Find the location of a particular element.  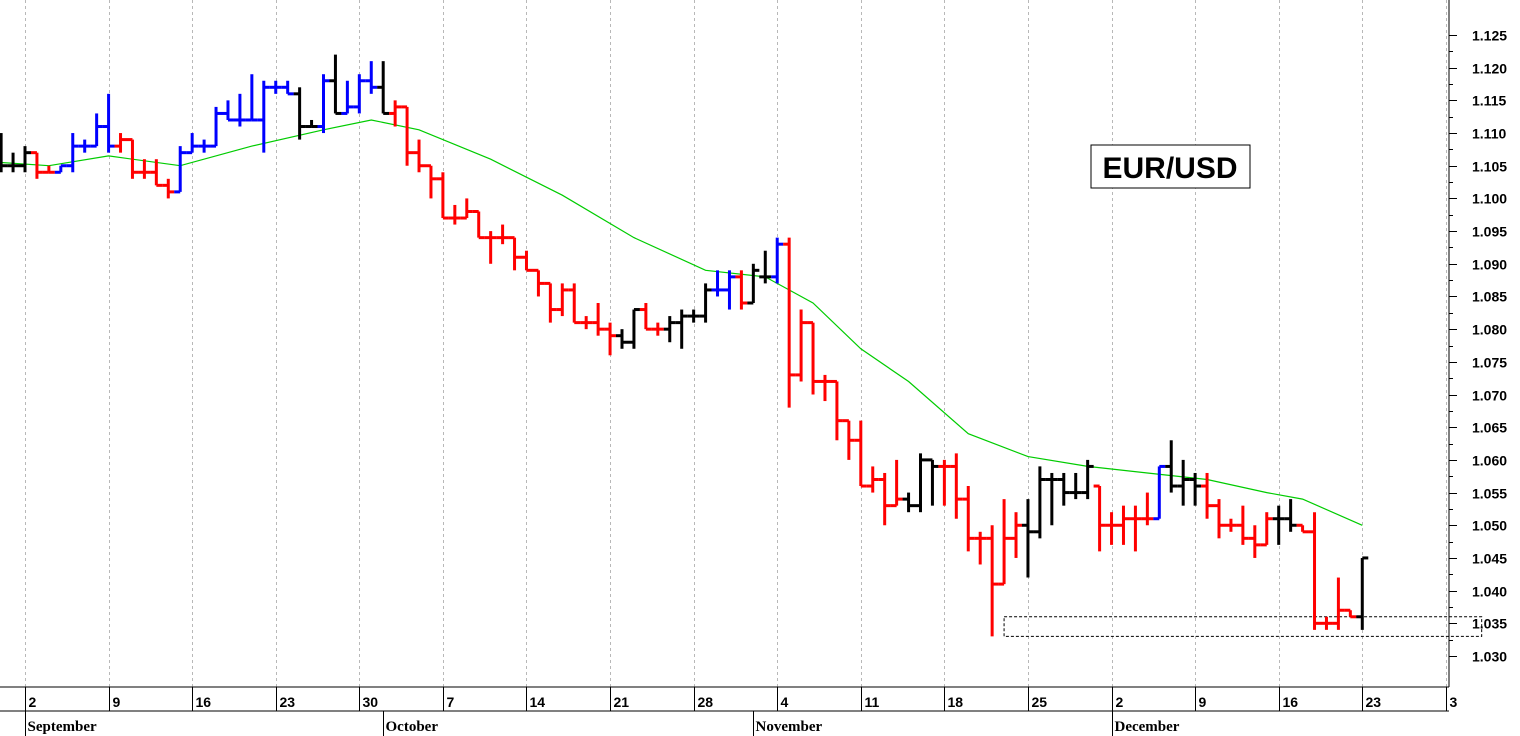

chart-title-box: EUR/USD is located at coordinates (1170, 166).